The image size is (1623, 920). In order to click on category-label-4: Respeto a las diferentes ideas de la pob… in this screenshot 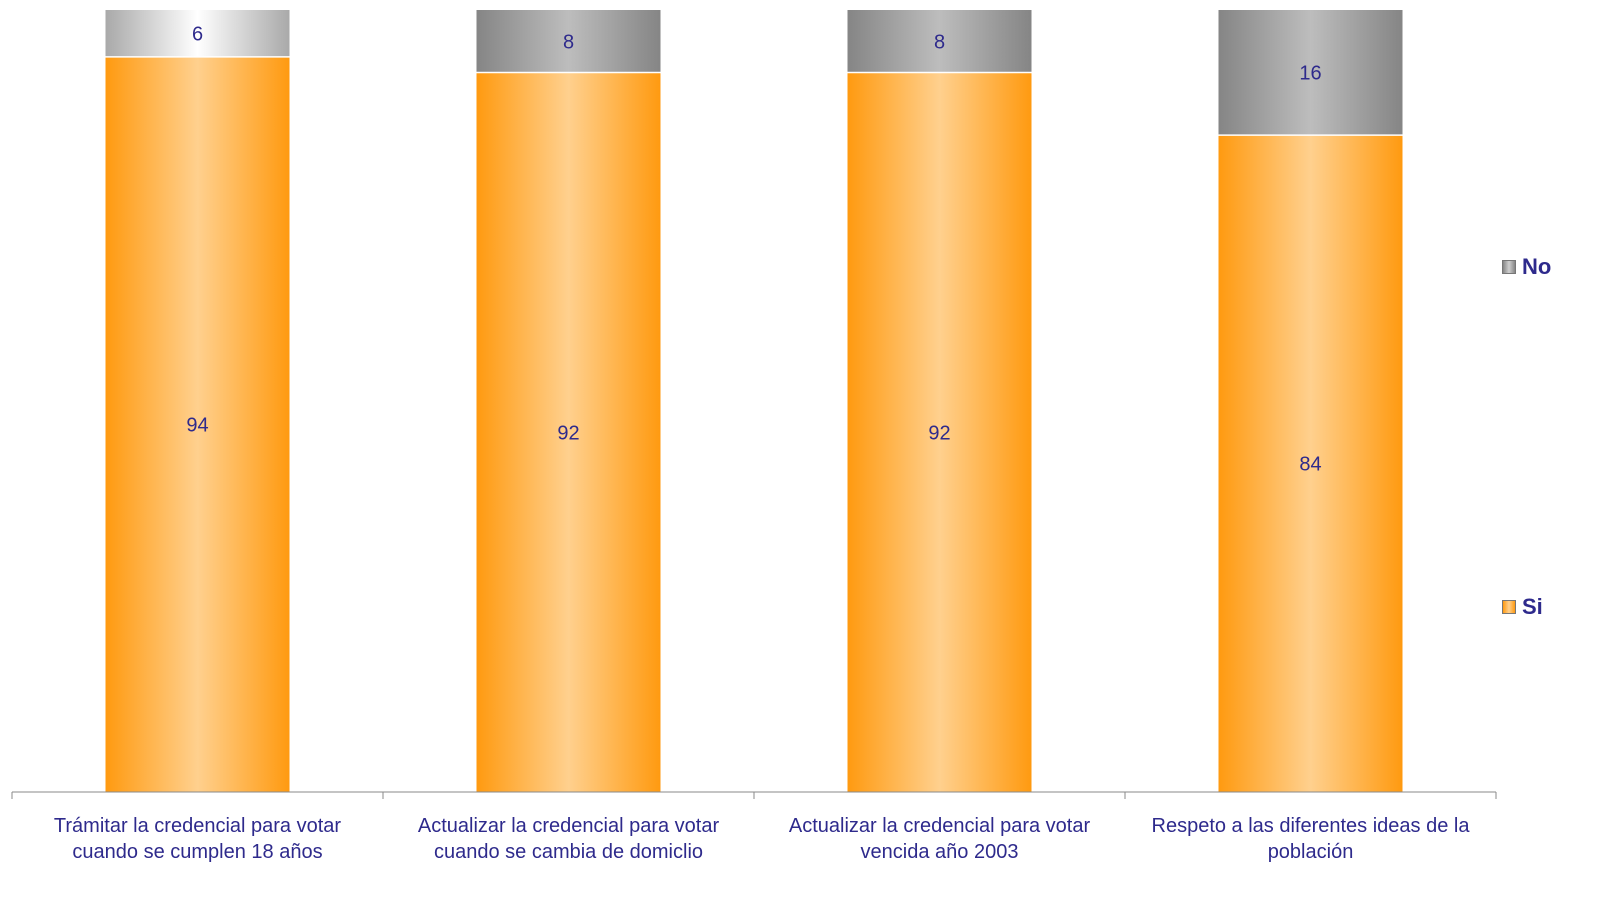, I will do `click(1310, 839)`.